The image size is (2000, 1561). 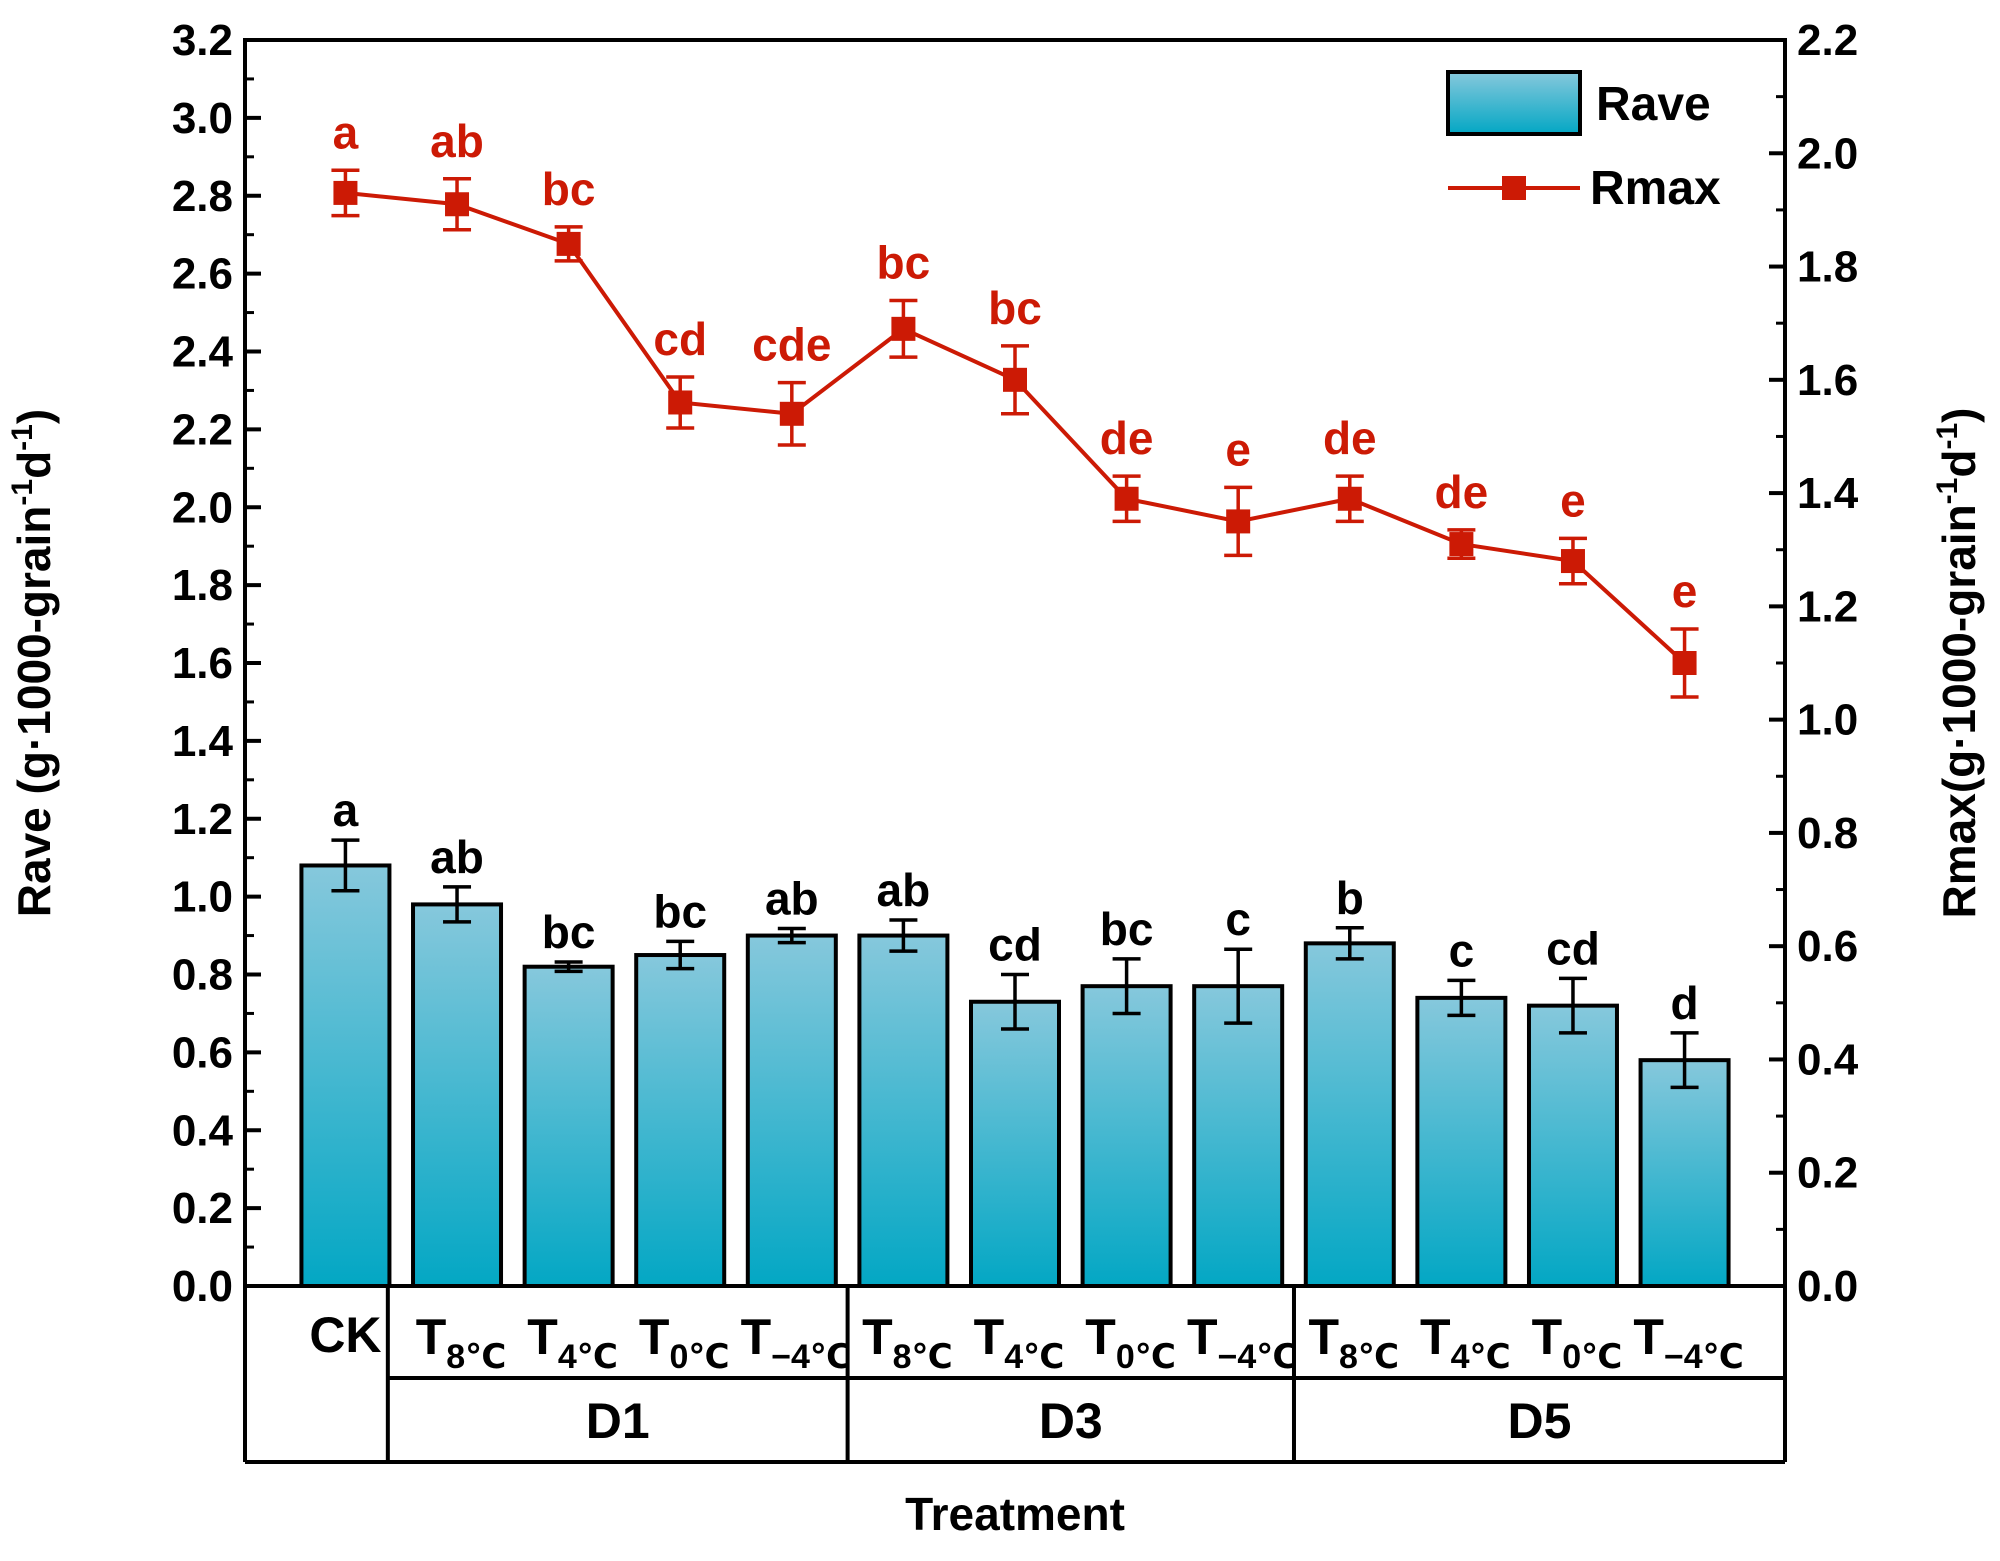 I want to click on left-tick-label: 0.6, so click(x=202, y=1052).